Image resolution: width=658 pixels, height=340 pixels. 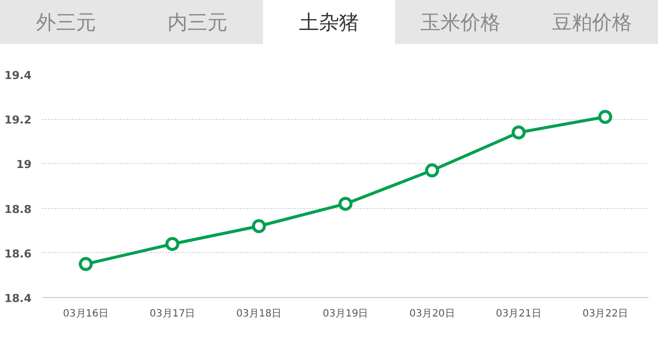 What do you see at coordinates (519, 314) in the screenshot?
I see `x-tick-label: 03月21日` at bounding box center [519, 314].